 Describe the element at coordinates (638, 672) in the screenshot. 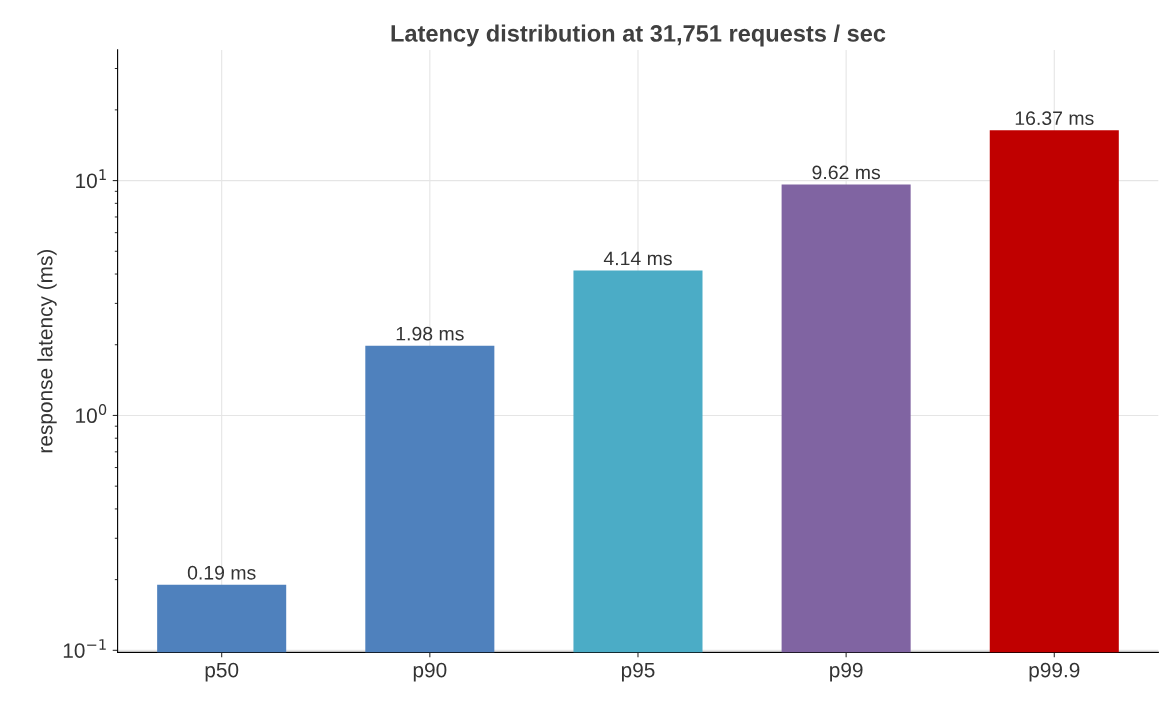

I see `x-tick-label: p95` at that location.